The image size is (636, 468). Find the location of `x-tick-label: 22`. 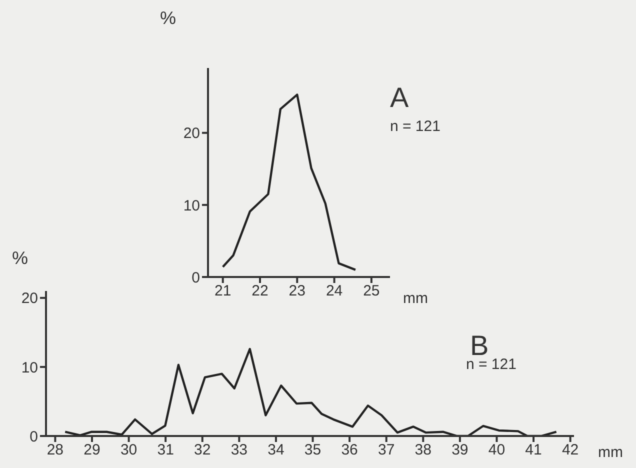

x-tick-label: 22 is located at coordinates (260, 291).